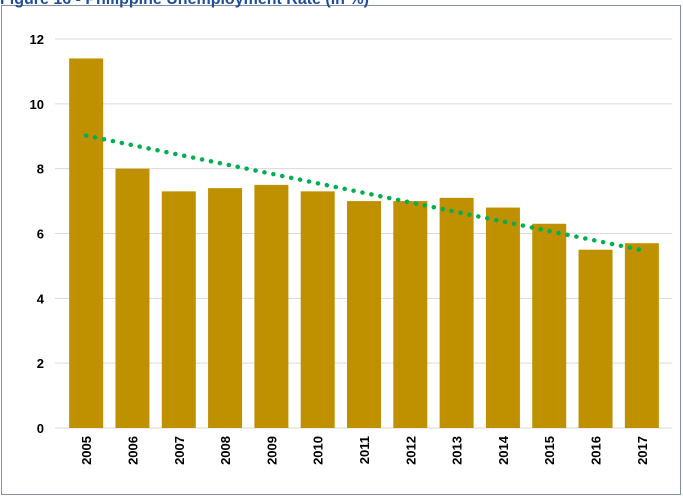 The image size is (683, 496). Describe the element at coordinates (40, 363) in the screenshot. I see `y-tick-label: 2` at that location.